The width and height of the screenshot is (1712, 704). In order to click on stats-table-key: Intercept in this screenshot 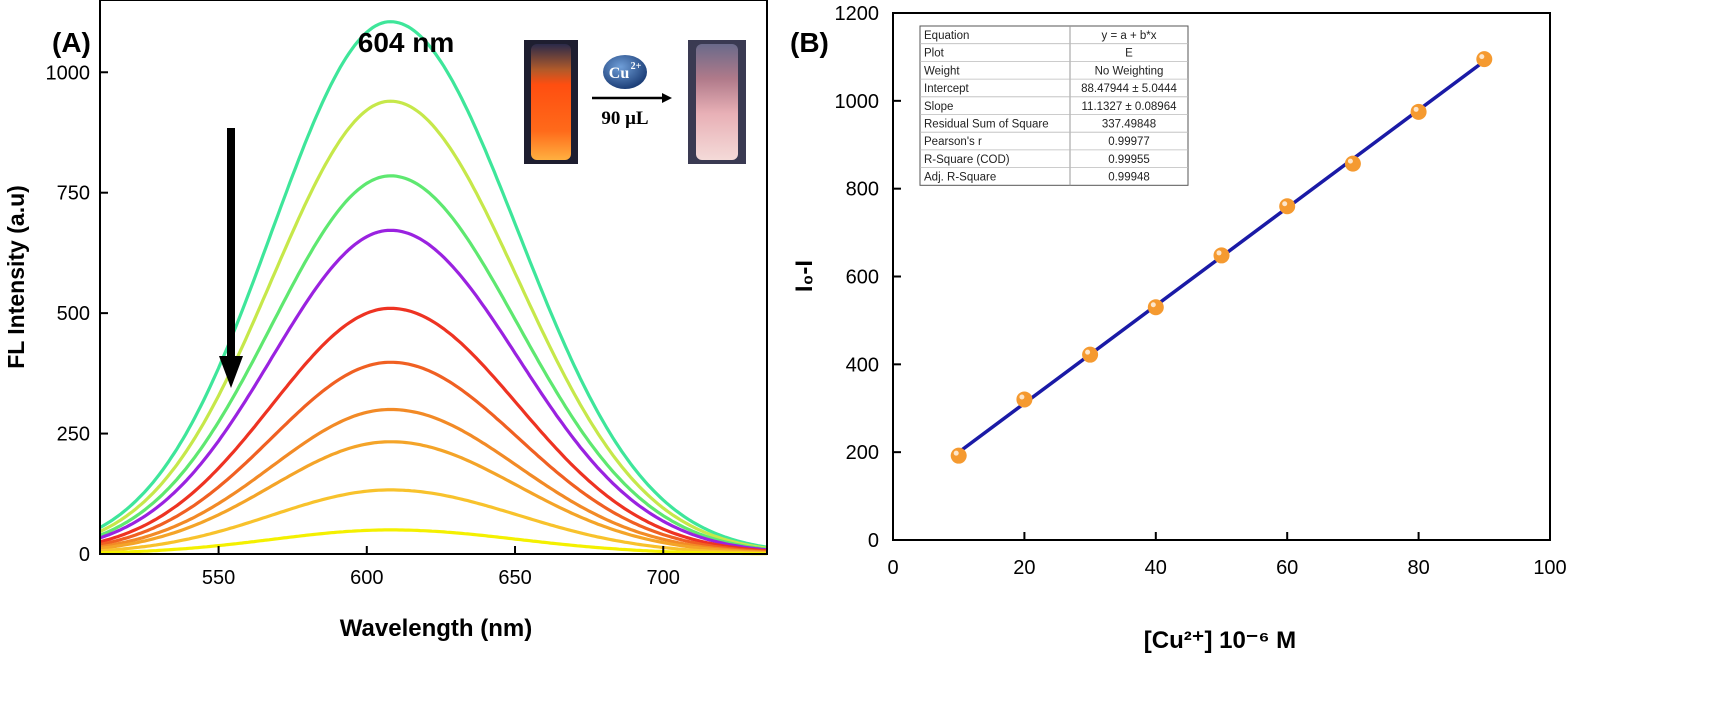, I will do `click(947, 89)`.